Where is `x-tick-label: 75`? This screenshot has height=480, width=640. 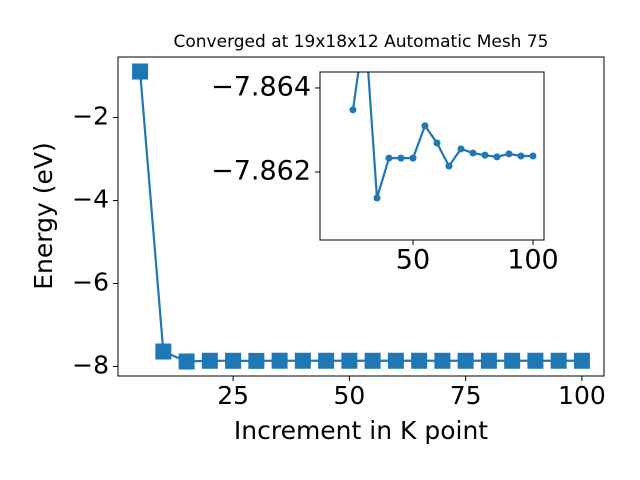 x-tick-label: 75 is located at coordinates (466, 395).